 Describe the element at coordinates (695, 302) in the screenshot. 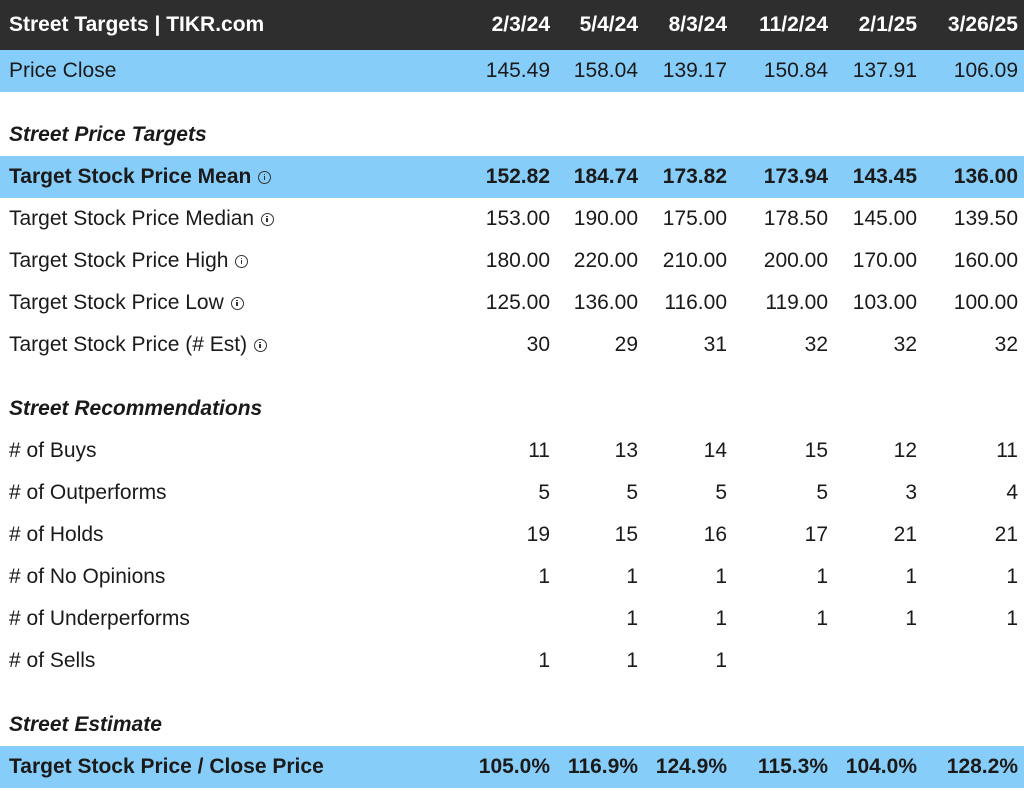

I see `table-cell: 116.00` at that location.